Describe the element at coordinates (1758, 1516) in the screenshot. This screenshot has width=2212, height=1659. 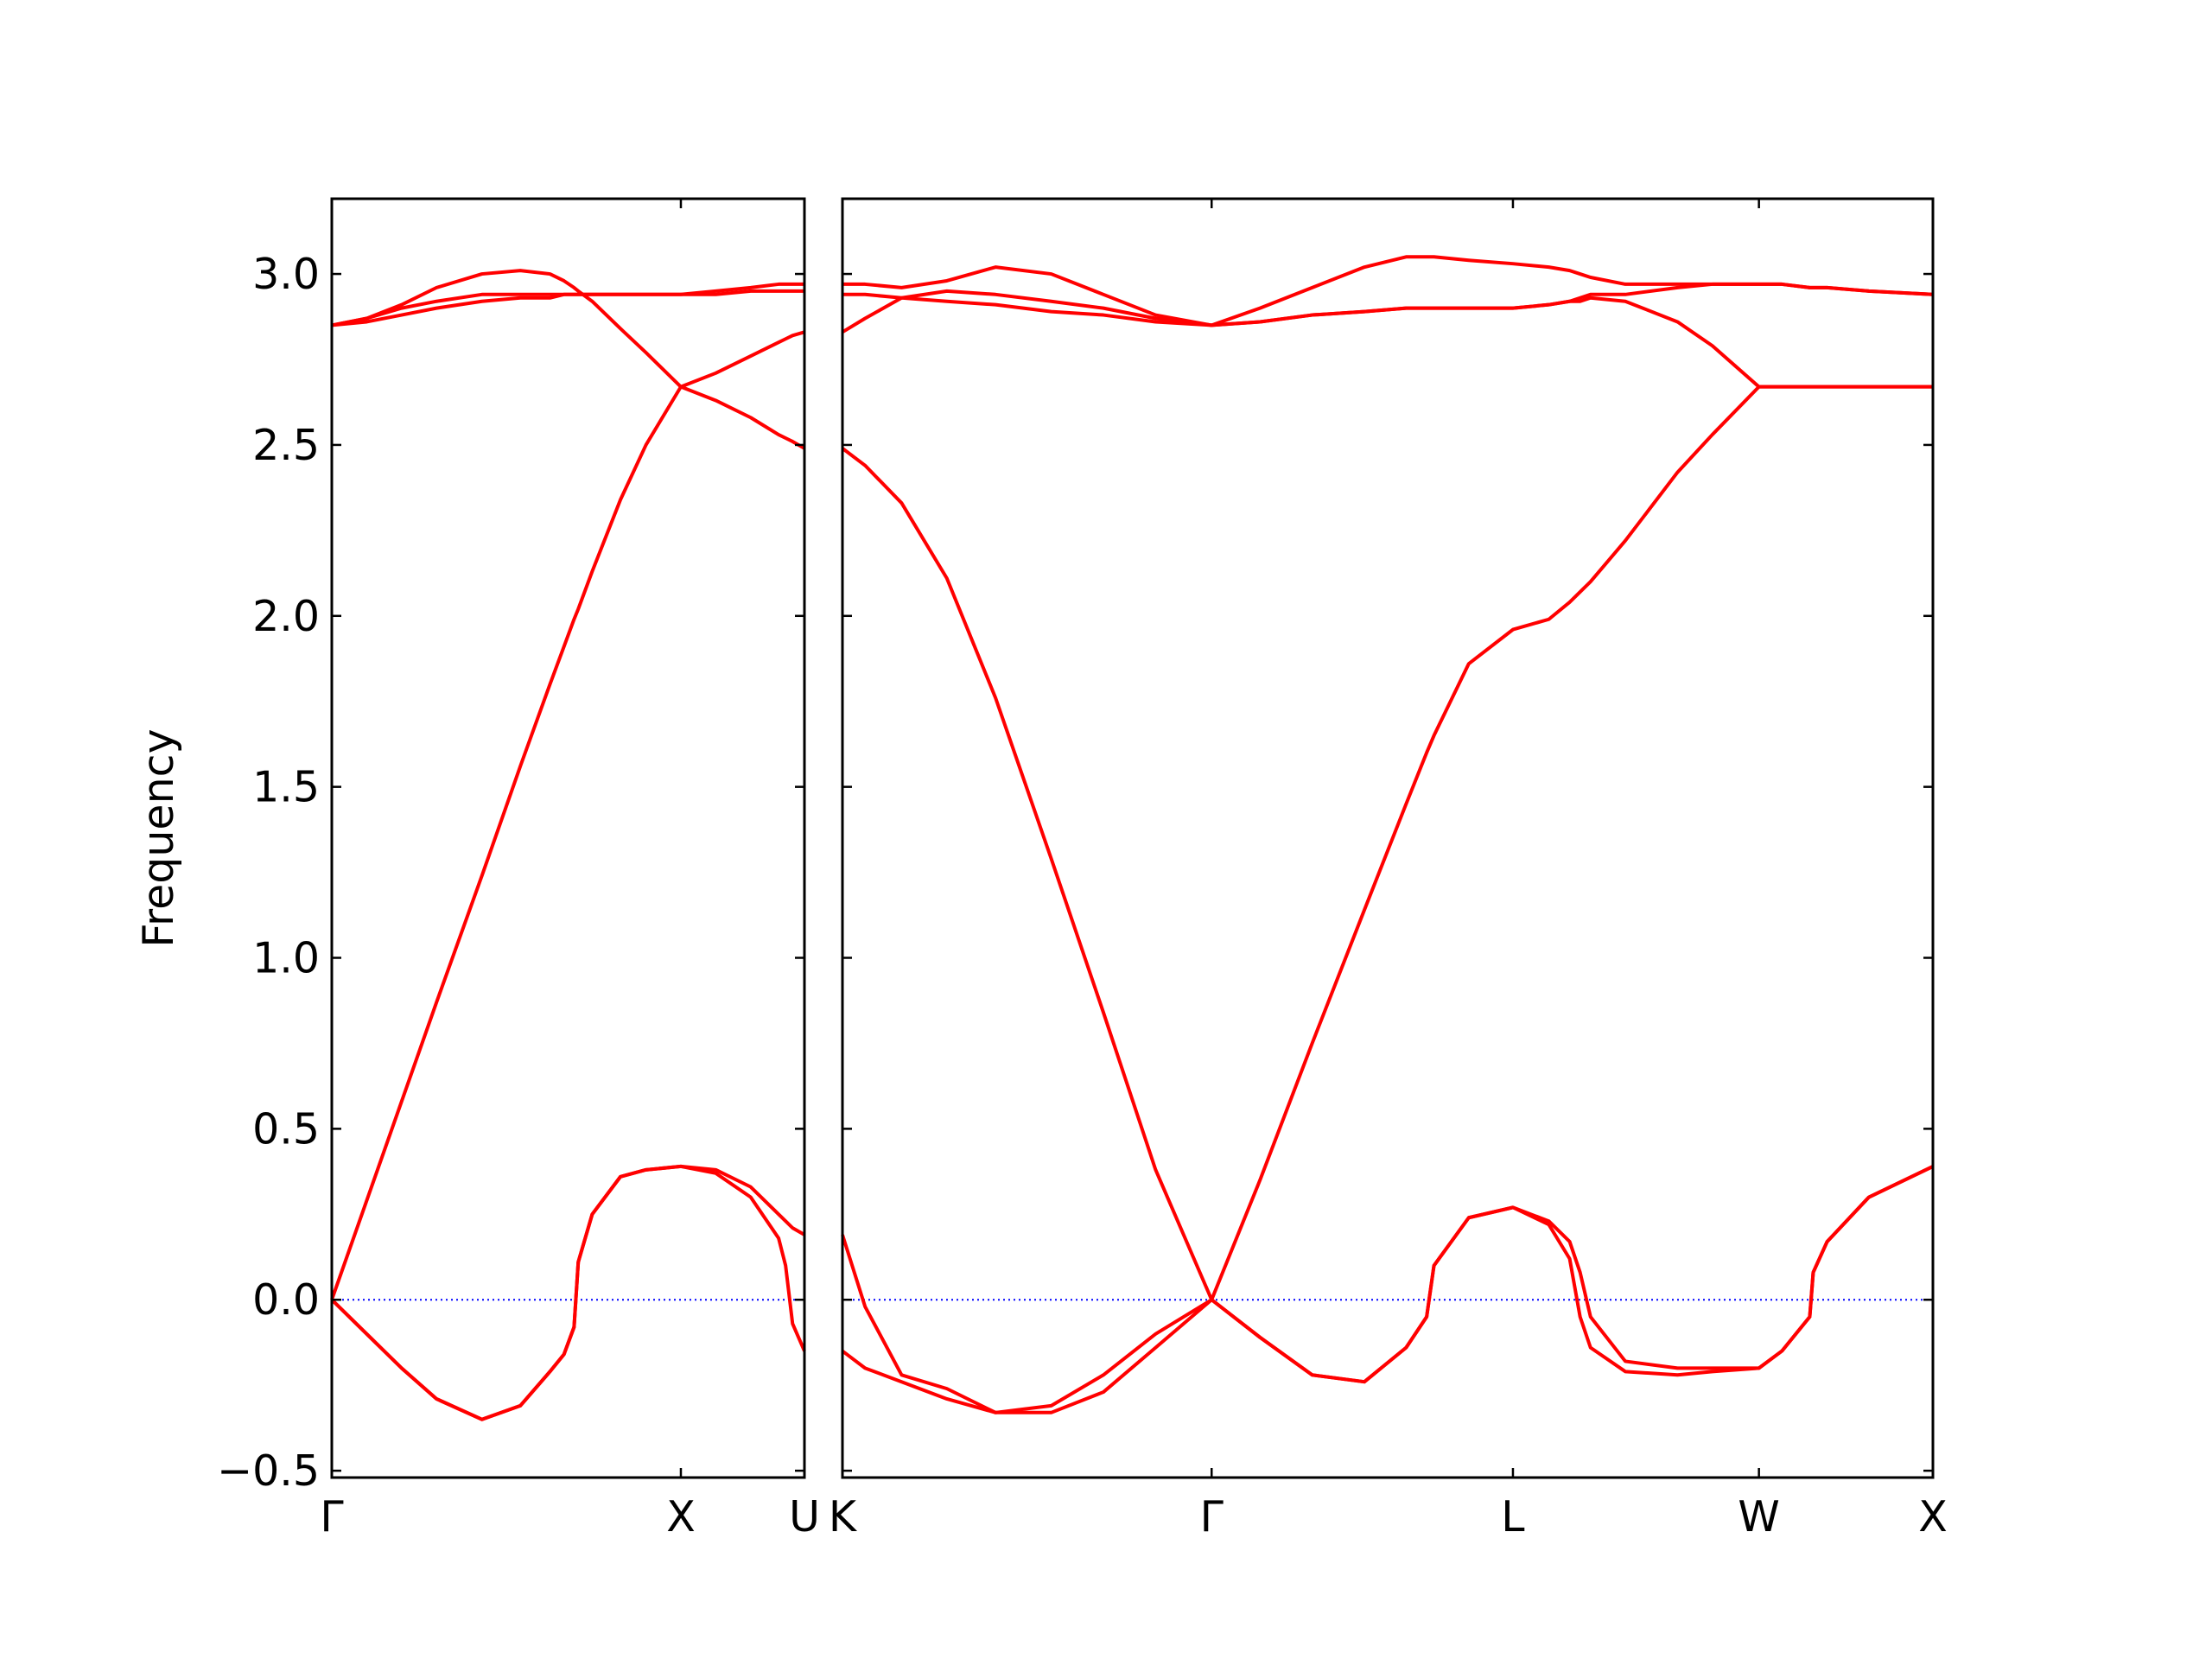
I see `x-tick-label: W` at that location.